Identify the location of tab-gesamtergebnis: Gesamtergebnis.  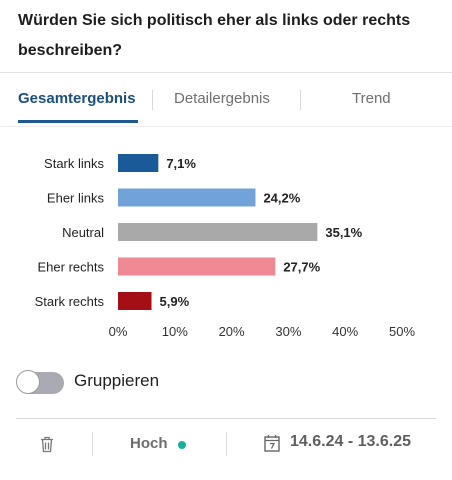
(77, 98).